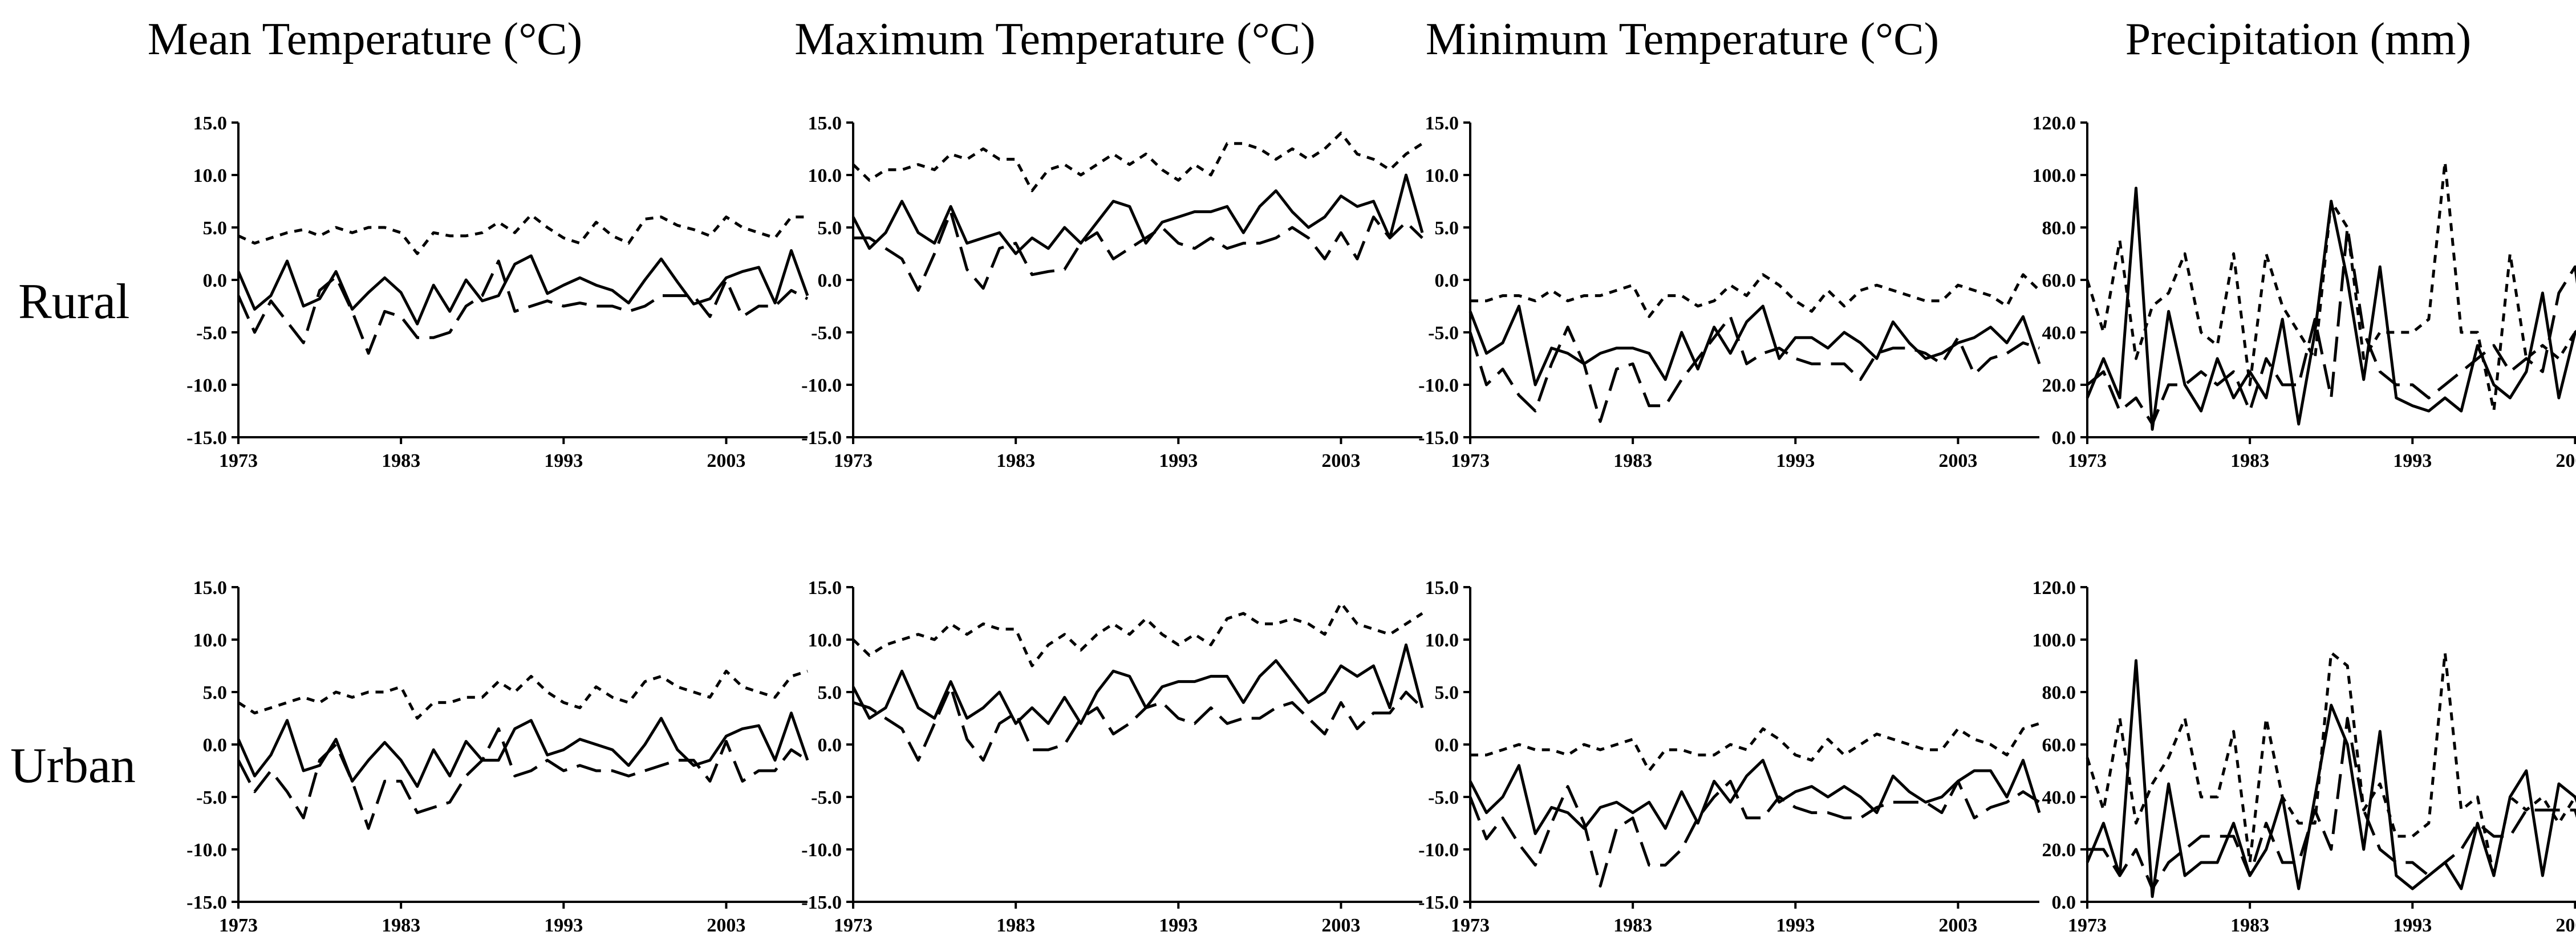  Describe the element at coordinates (2054, 123) in the screenshot. I see `y-tick-label: 120.0` at that location.